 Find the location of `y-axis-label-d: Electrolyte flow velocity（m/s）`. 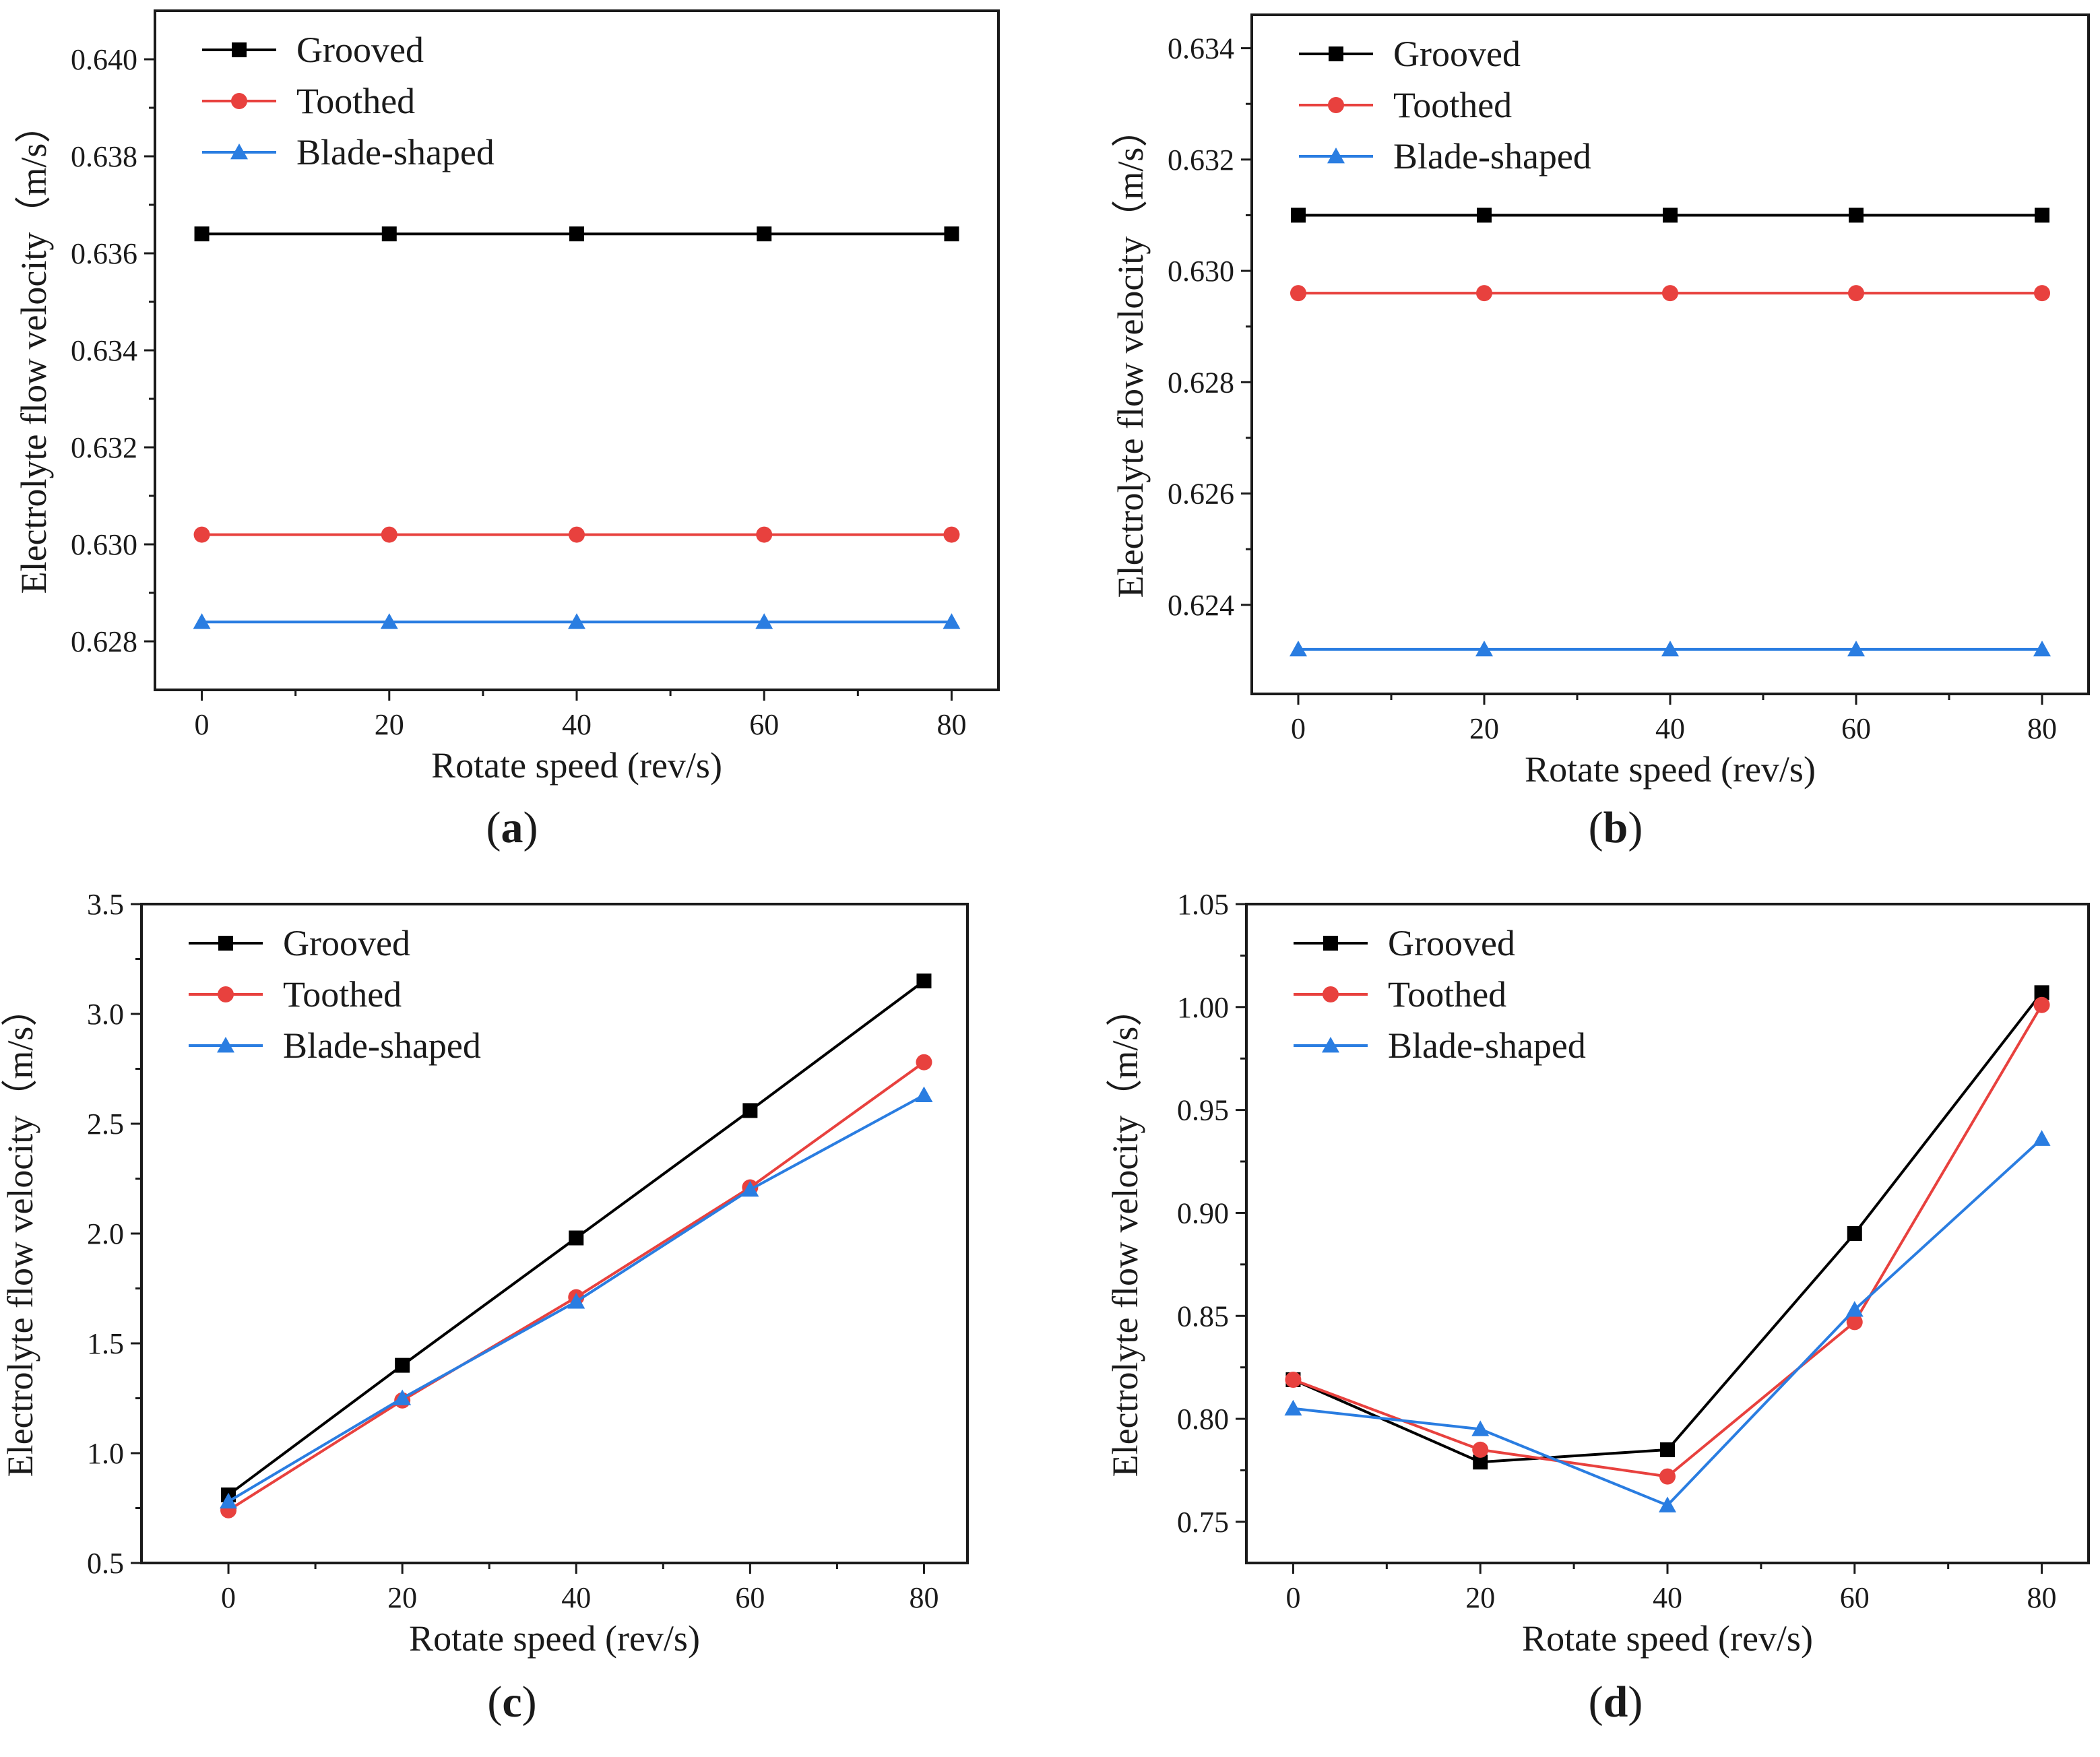

y-axis-label-d: Electrolyte flow velocity（m/s） is located at coordinates (1125, 1233).